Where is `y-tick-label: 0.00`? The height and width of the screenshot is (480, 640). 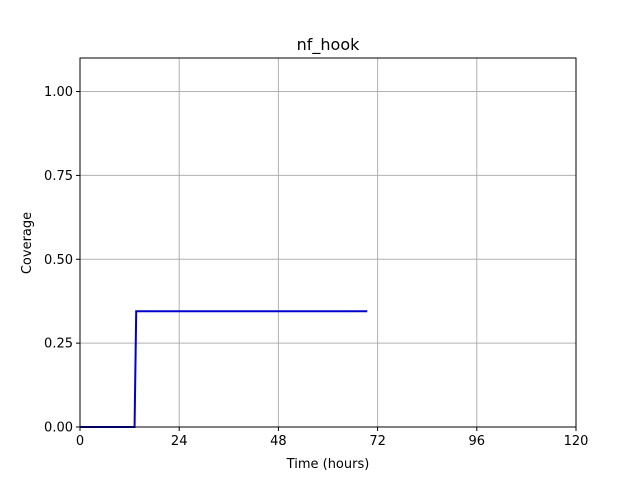 y-tick-label: 0.00 is located at coordinates (58, 428).